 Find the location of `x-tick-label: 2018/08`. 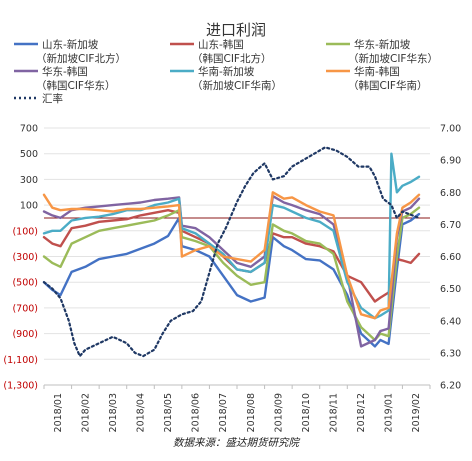

x-tick-label: 2018/08 is located at coordinates (251, 412).